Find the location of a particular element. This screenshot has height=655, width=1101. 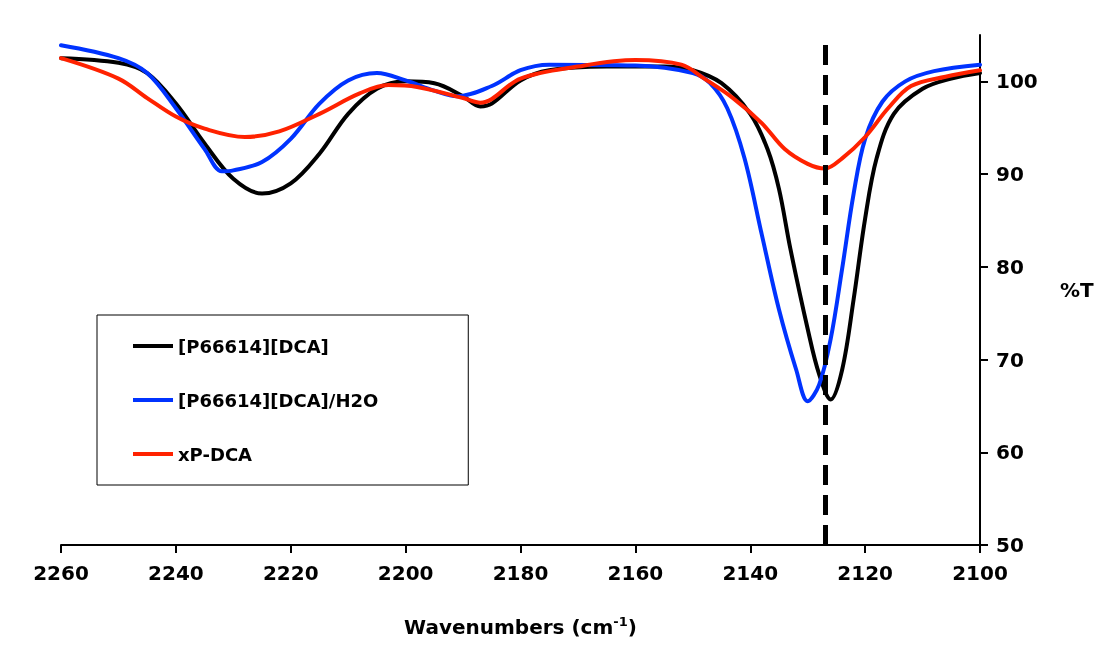

x-tick-label: 2120 is located at coordinates (865, 573).